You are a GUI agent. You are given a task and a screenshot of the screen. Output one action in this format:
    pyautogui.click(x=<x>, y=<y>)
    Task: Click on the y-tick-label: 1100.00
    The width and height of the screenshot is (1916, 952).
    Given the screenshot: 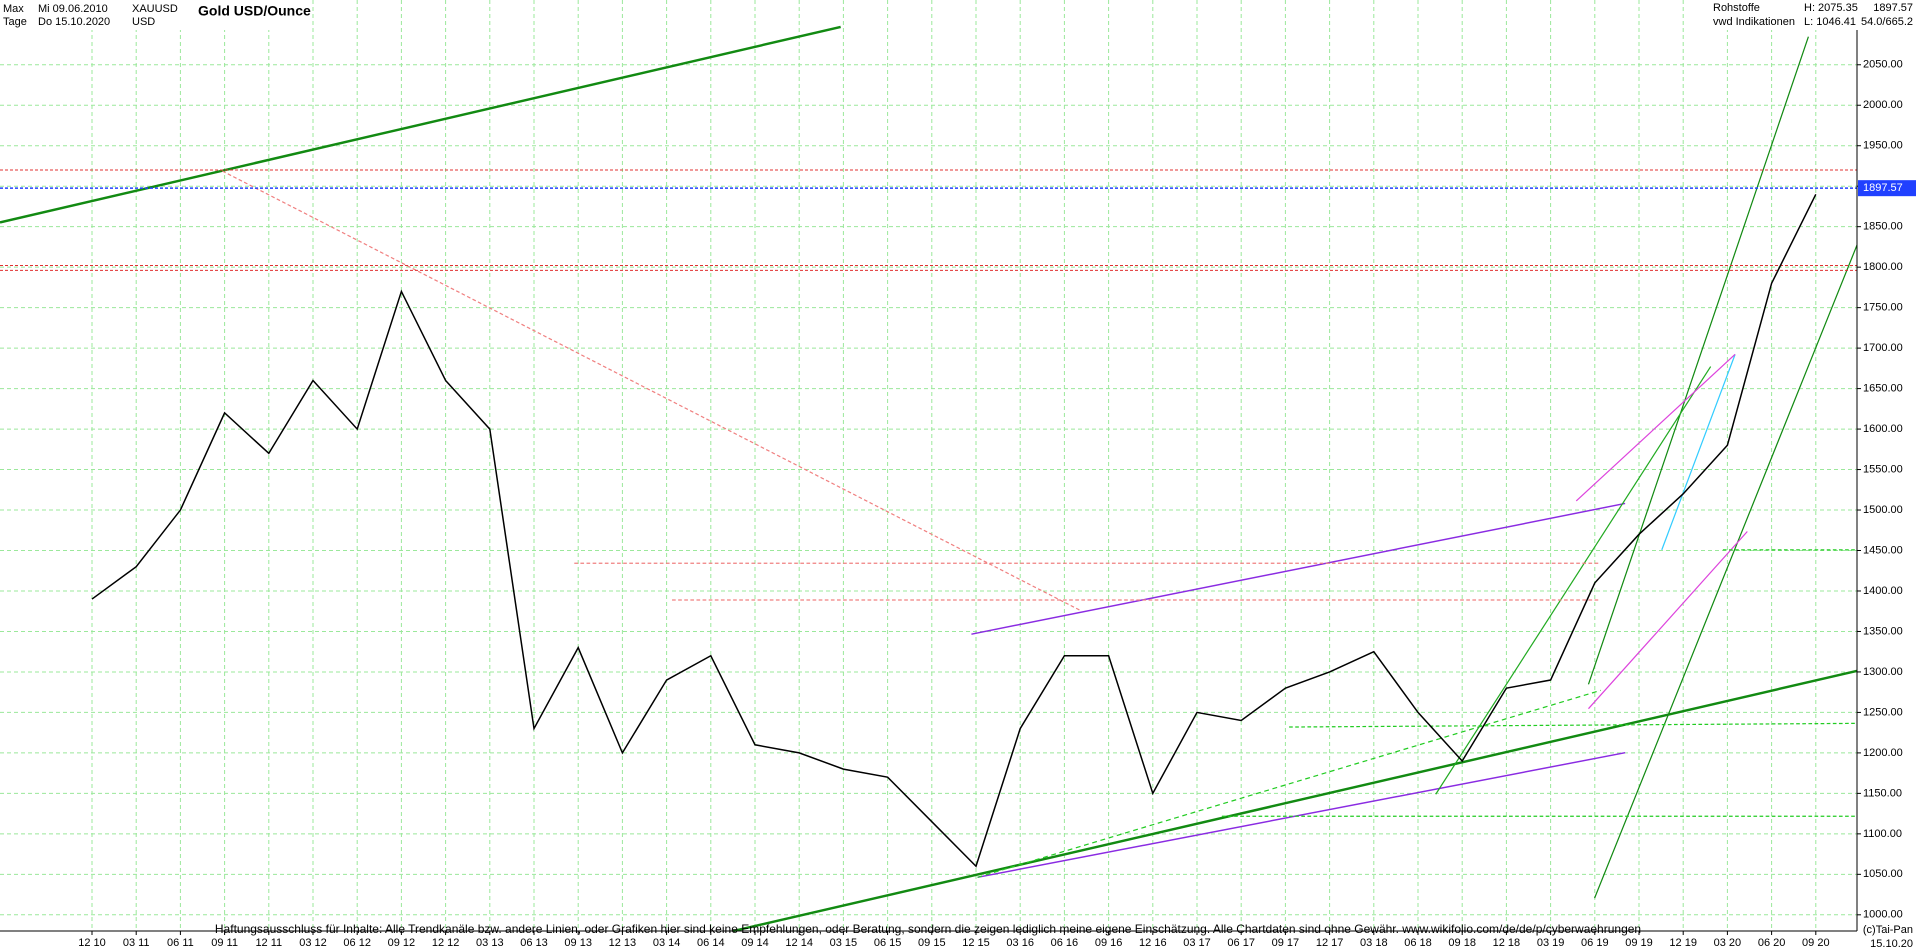 What is the action you would take?
    pyautogui.click(x=1882, y=834)
    